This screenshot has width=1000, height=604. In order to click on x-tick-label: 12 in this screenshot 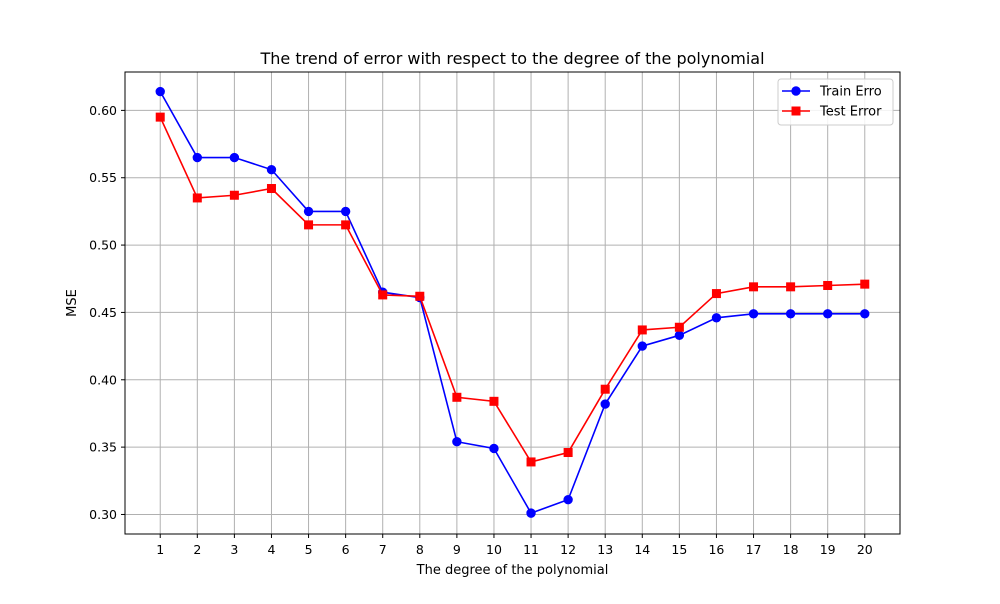, I will do `click(568, 549)`.